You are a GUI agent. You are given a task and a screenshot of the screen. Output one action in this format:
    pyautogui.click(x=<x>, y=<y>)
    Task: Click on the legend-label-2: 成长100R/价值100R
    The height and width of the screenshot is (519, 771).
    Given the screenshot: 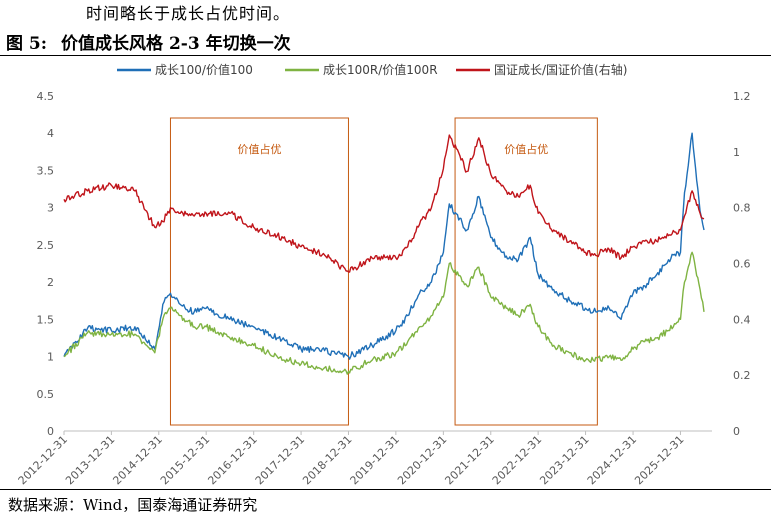 What is the action you would take?
    pyautogui.click(x=380, y=69)
    